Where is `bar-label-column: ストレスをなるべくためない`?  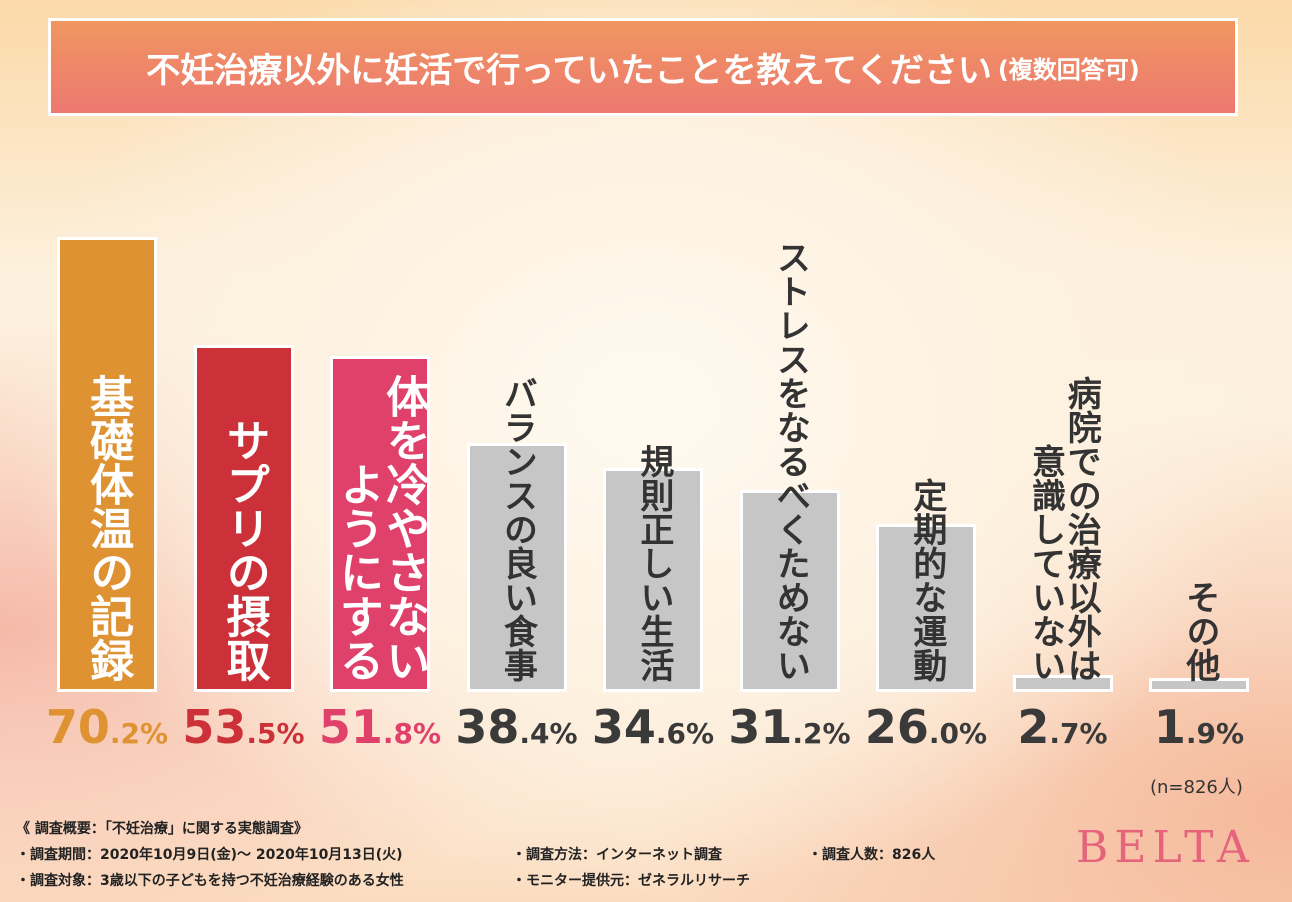
bar-label-column: ストレスをなるべくためない is located at coordinates (790, 461).